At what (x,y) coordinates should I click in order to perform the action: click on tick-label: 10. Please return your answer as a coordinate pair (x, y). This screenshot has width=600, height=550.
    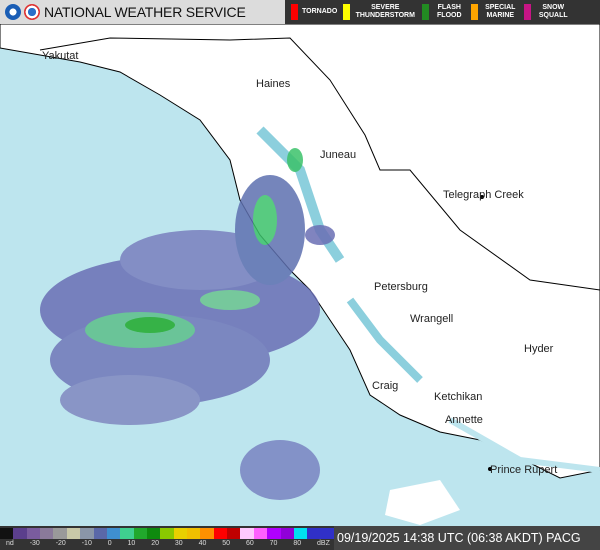
    Looking at the image, I should click on (131, 543).